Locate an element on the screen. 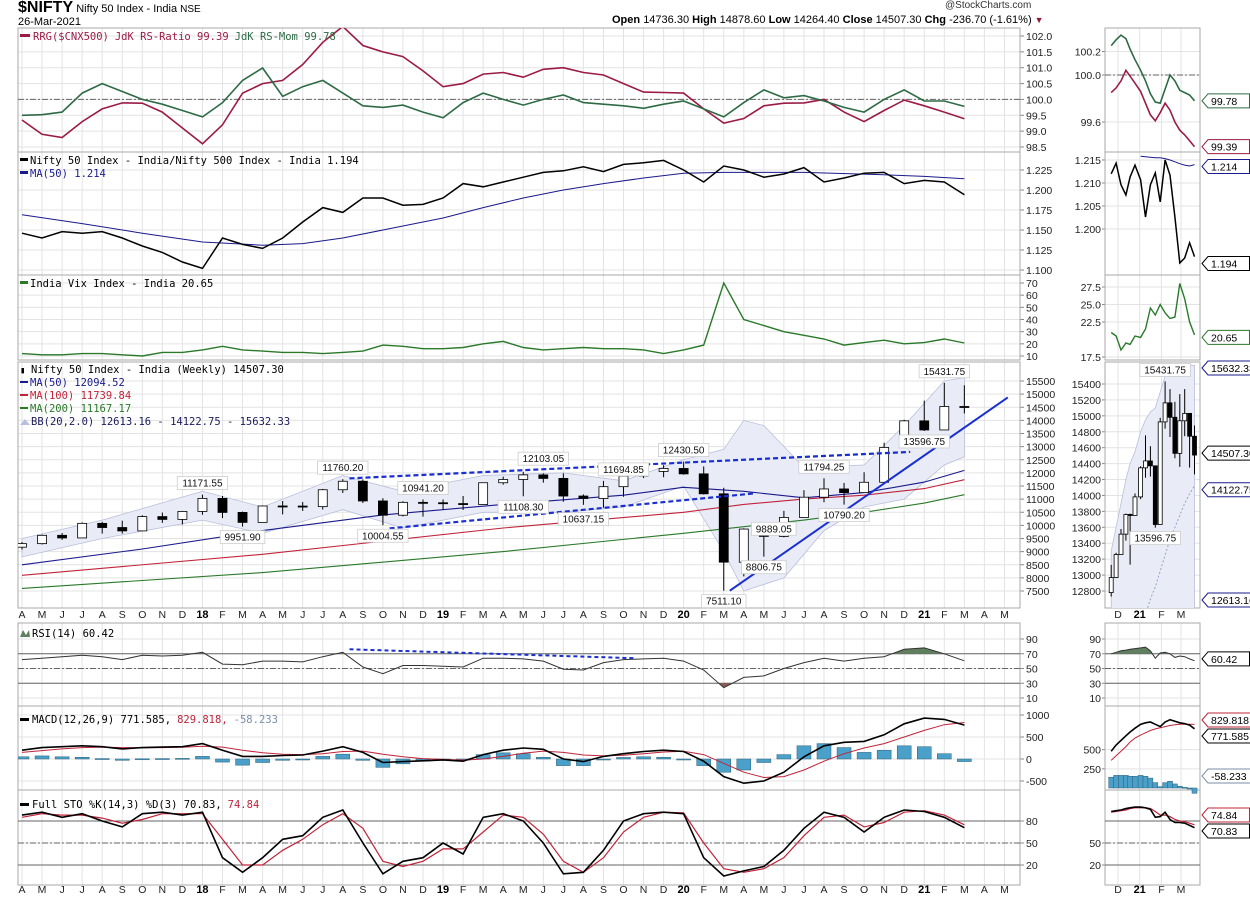 The height and width of the screenshot is (900, 1250). mini-y-tick-label-vix: 17.5 is located at coordinates (1091, 358).